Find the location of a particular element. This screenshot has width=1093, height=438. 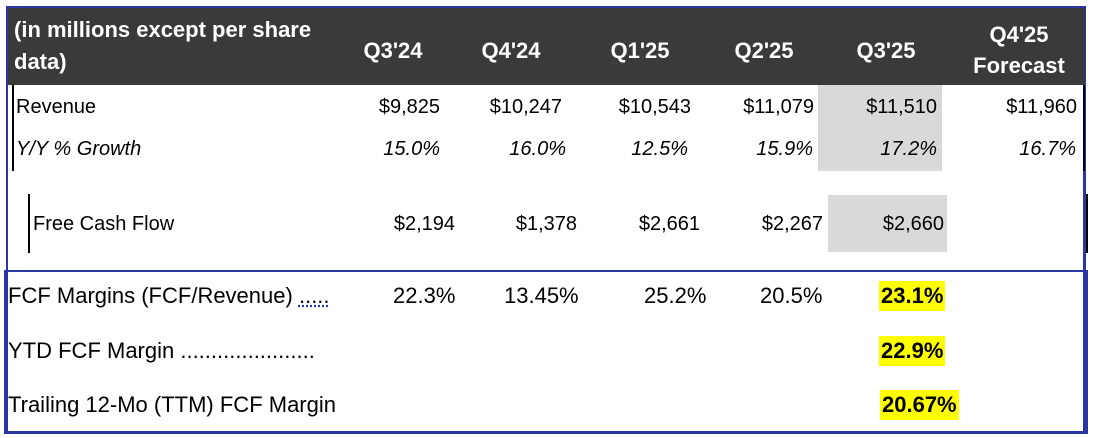

fcf-margin-label: FCF Margins (FCF/Revenue) is located at coordinates (150, 295).